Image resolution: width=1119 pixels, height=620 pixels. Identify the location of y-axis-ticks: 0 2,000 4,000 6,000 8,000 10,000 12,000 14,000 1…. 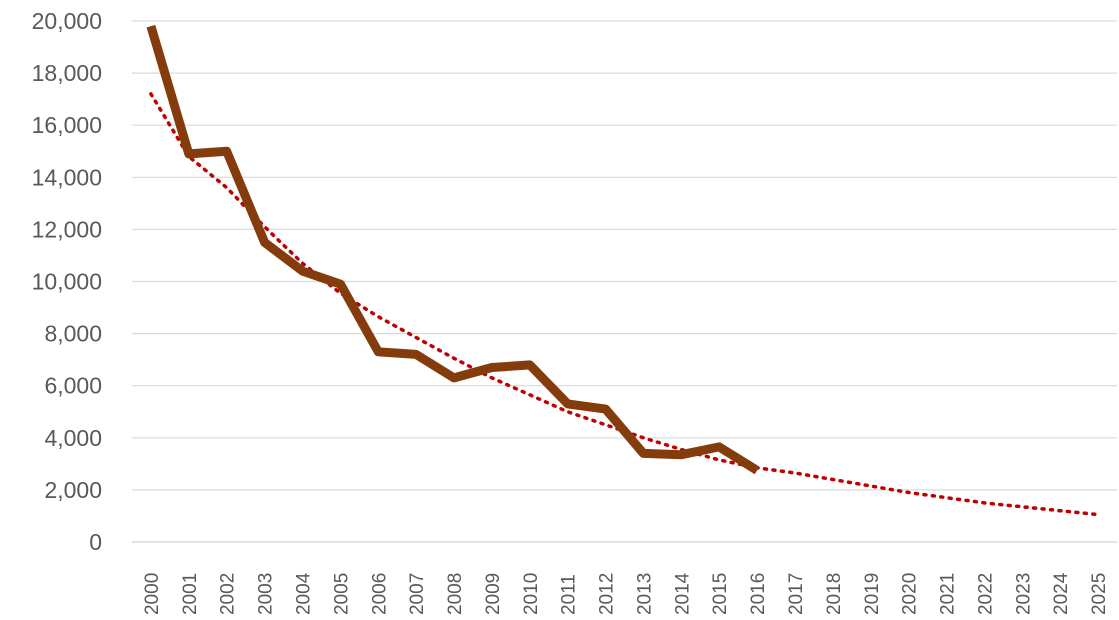
(67, 281).